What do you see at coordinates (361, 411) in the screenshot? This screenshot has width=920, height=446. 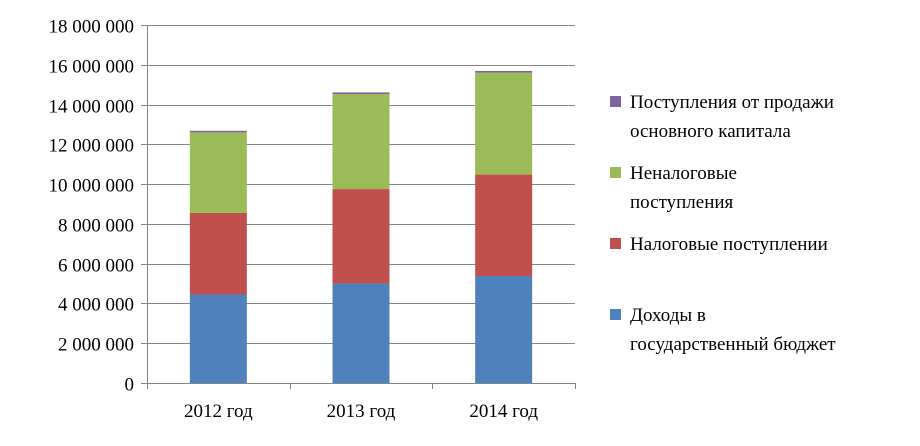 I see `x-category-label: 2013 год` at bounding box center [361, 411].